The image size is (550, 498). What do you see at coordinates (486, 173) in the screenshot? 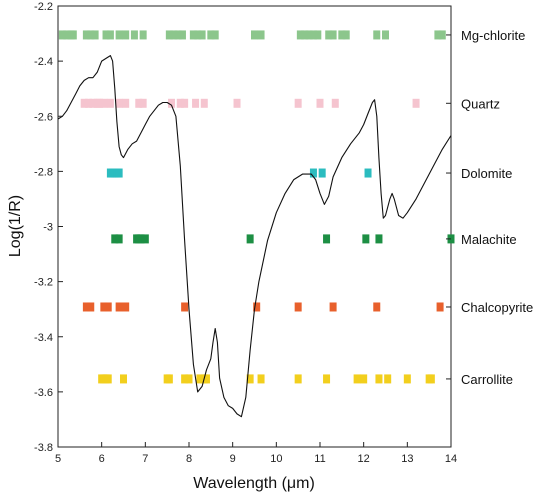
I see `mineral-label: Dolomite` at bounding box center [486, 173].